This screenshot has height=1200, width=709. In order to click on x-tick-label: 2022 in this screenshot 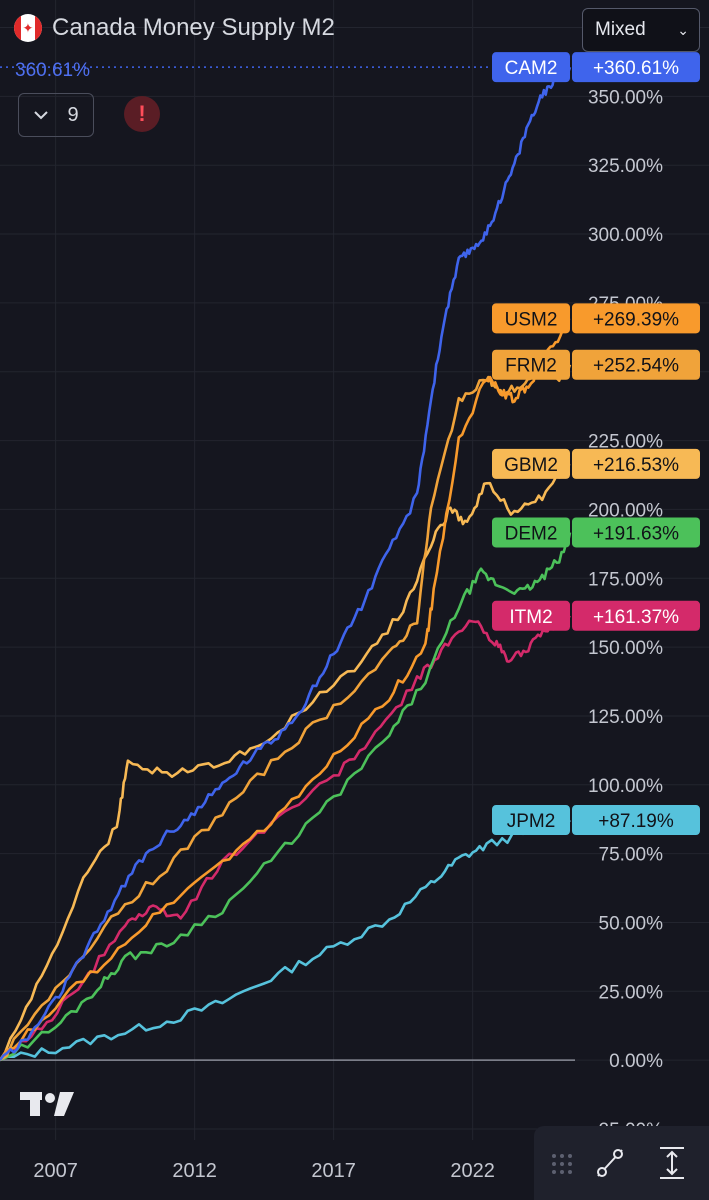, I will do `click(472, 1171)`.